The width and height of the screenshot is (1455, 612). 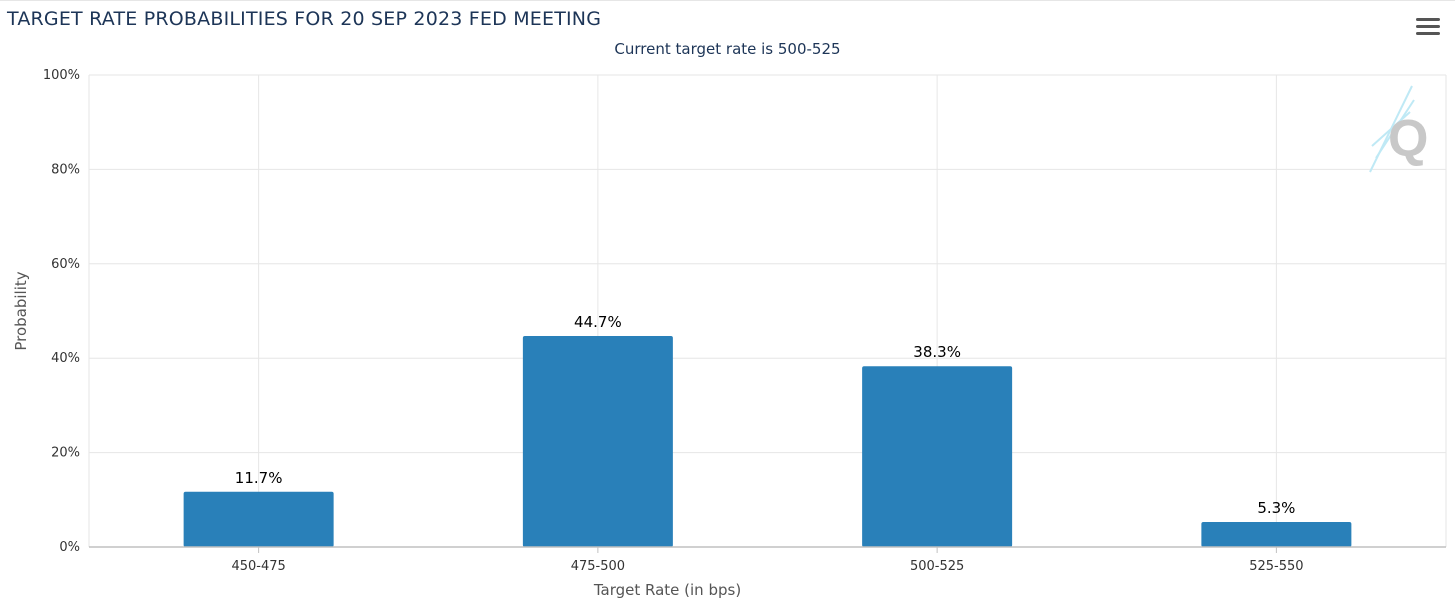 What do you see at coordinates (1276, 566) in the screenshot?
I see `x-tick-label: 525-550` at bounding box center [1276, 566].